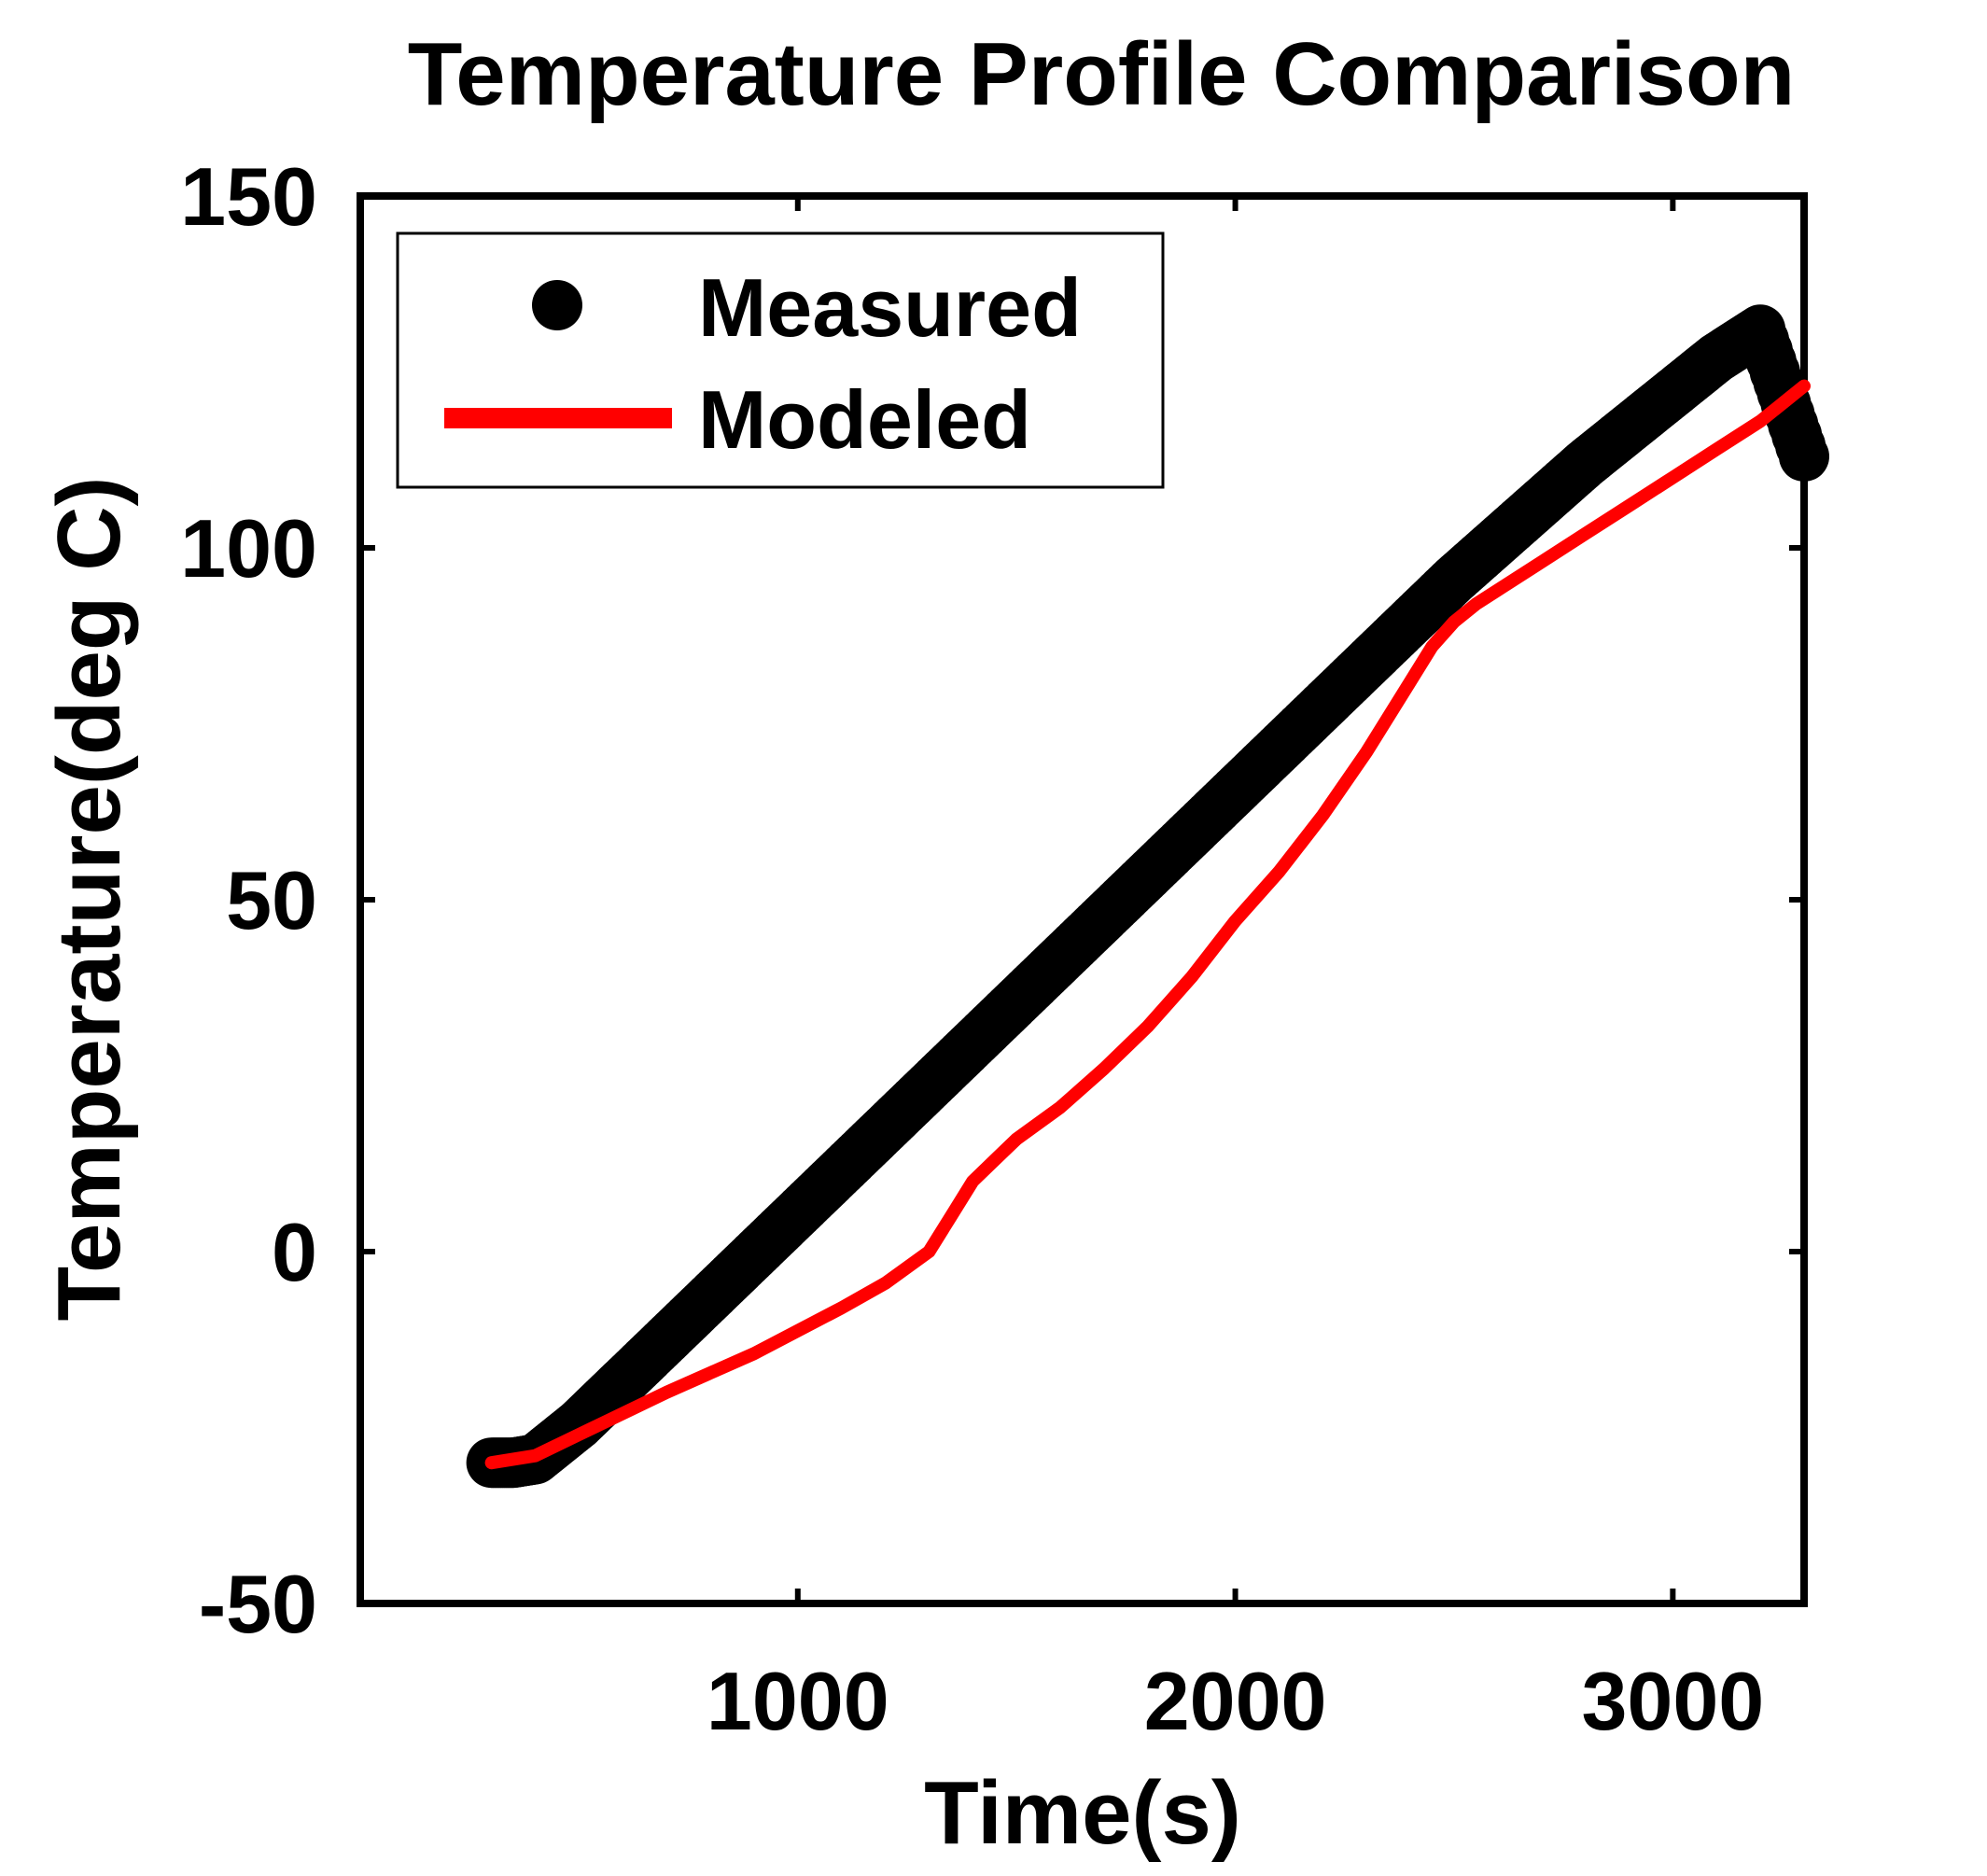  I want to click on y-tick-label: 100, so click(248, 548).